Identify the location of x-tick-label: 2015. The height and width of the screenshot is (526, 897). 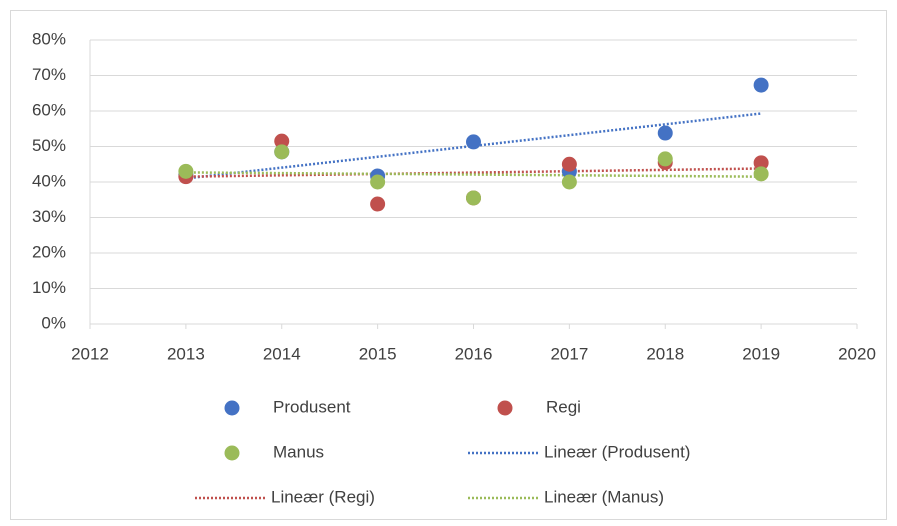
(378, 353).